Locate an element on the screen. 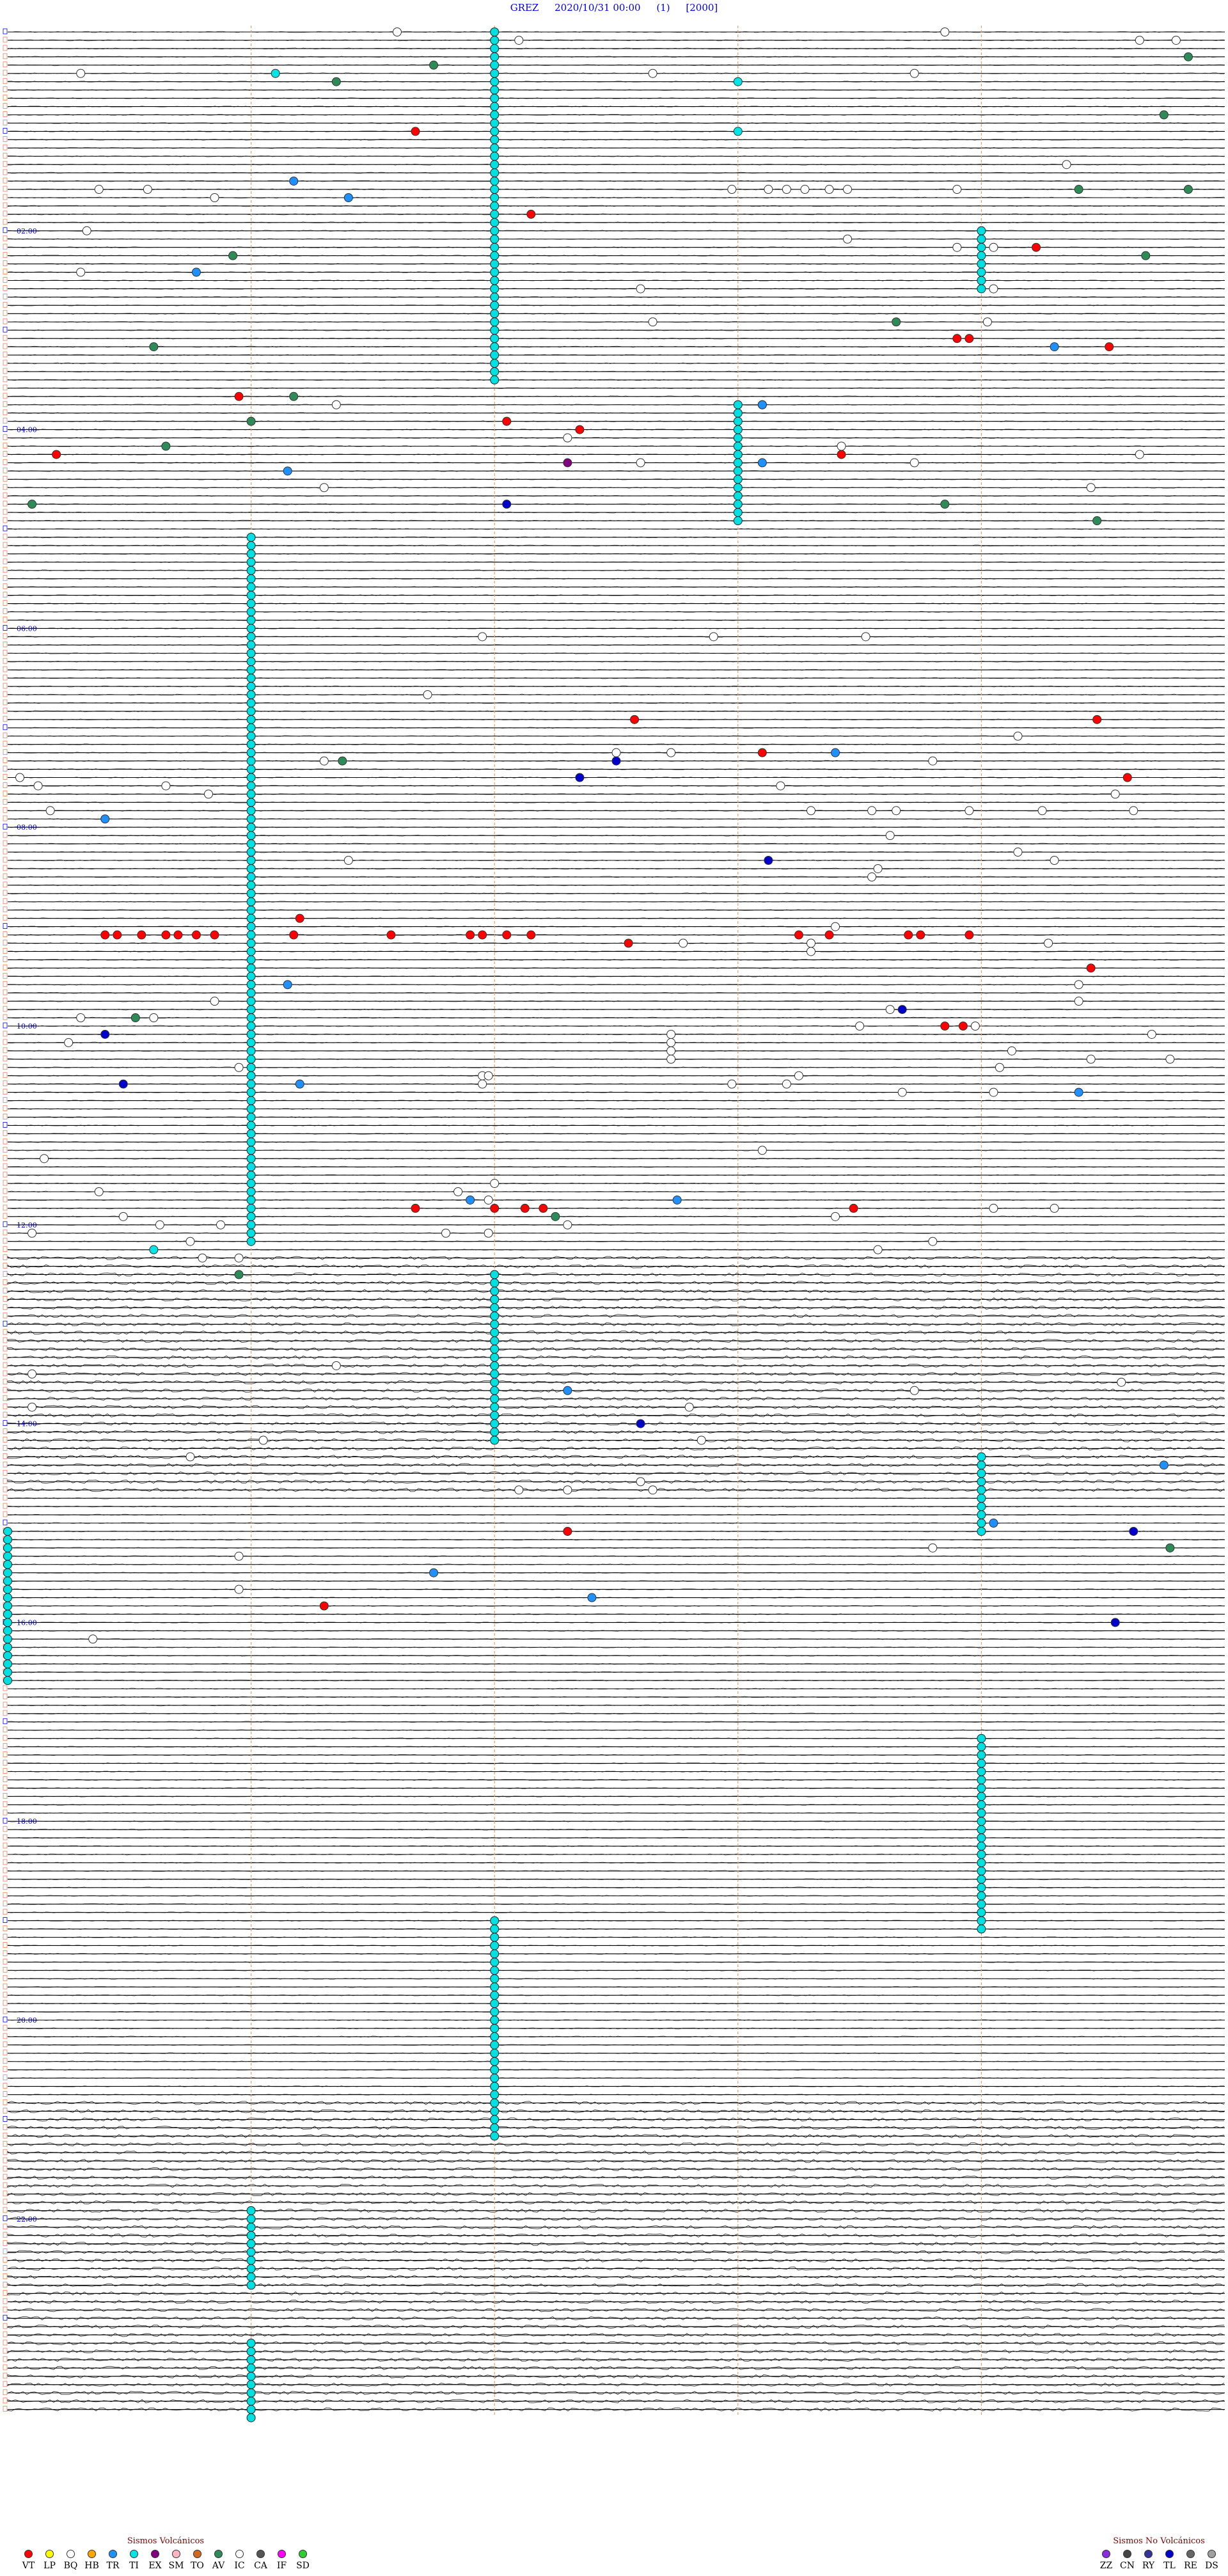  plot-scale: [2000] is located at coordinates (702, 7).